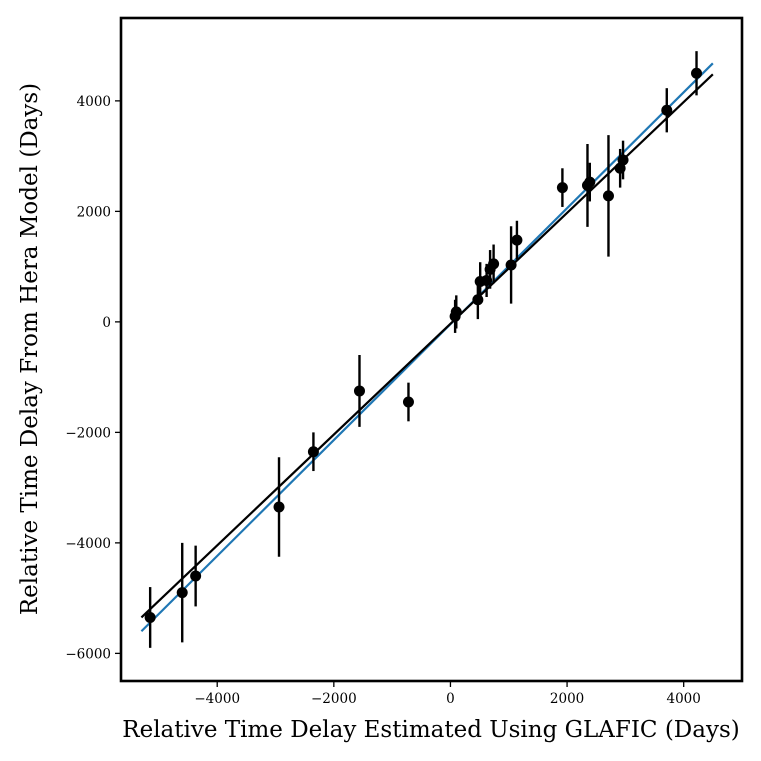 The image size is (761, 761). I want to click on y-tick-label: −4000, so click(88, 544).